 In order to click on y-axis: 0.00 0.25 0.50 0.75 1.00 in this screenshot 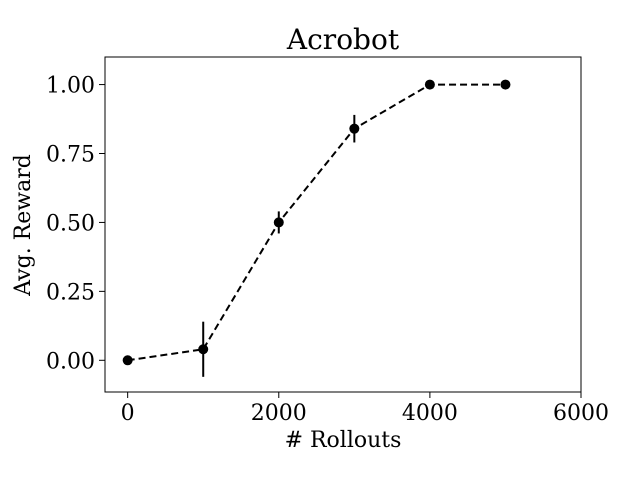, I will do `click(75, 224)`.